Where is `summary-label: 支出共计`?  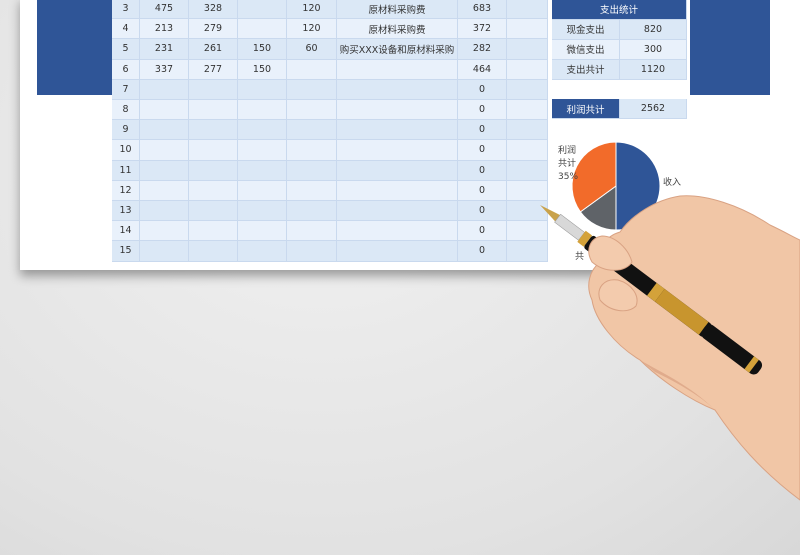 summary-label: 支出共计 is located at coordinates (586, 69).